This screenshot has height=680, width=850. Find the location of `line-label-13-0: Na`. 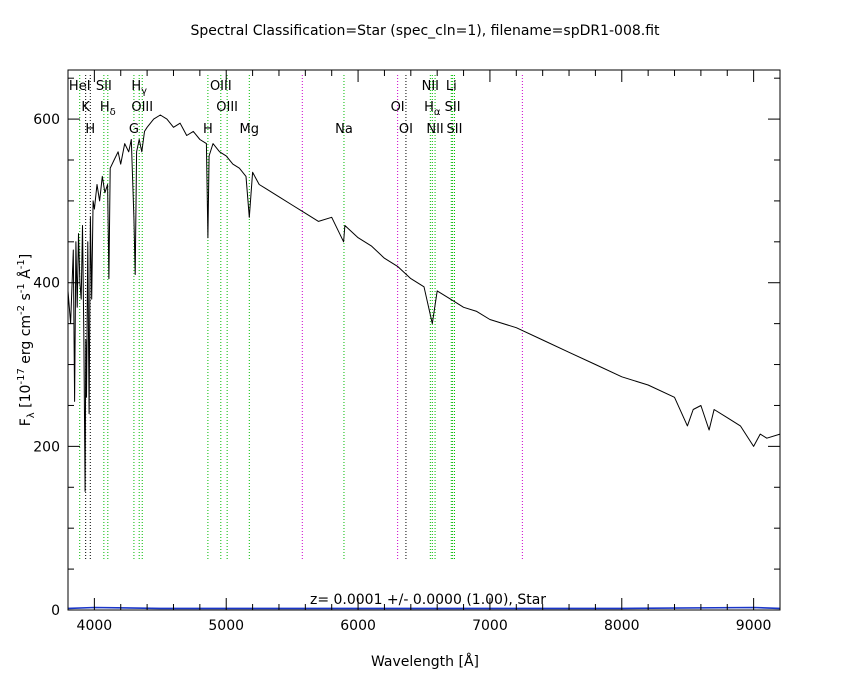

line-label-13-0: Na is located at coordinates (344, 129).